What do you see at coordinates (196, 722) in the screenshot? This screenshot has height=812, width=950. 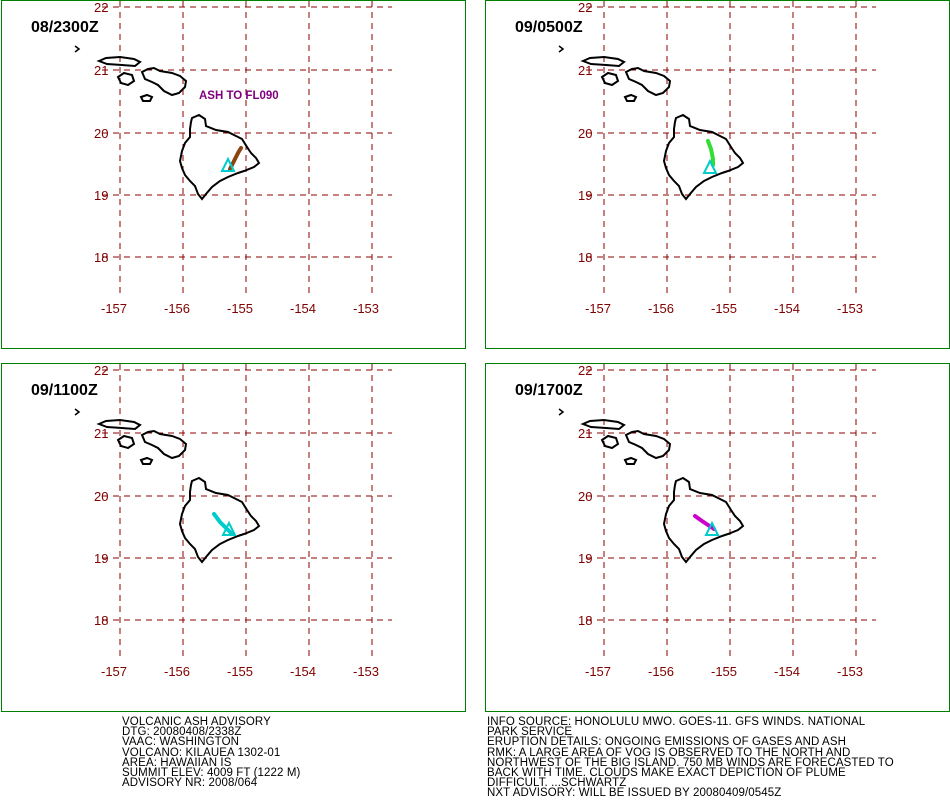 I see `advisory-line: VOLCANIC ASH ADVISORY` at bounding box center [196, 722].